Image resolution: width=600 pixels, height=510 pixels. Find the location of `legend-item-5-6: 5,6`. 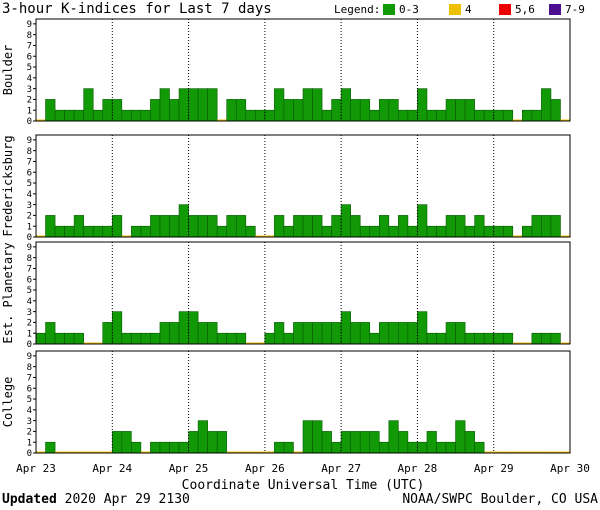

legend-item-5-6: 5,6 is located at coordinates (517, 10).